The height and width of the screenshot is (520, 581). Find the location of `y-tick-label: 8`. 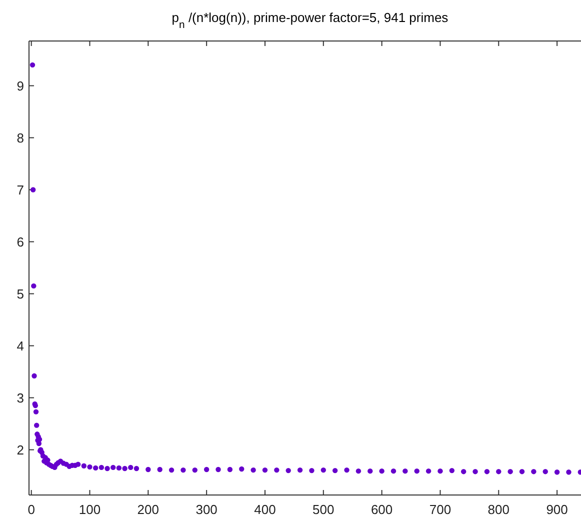

y-tick-label: 8 is located at coordinates (20, 138).